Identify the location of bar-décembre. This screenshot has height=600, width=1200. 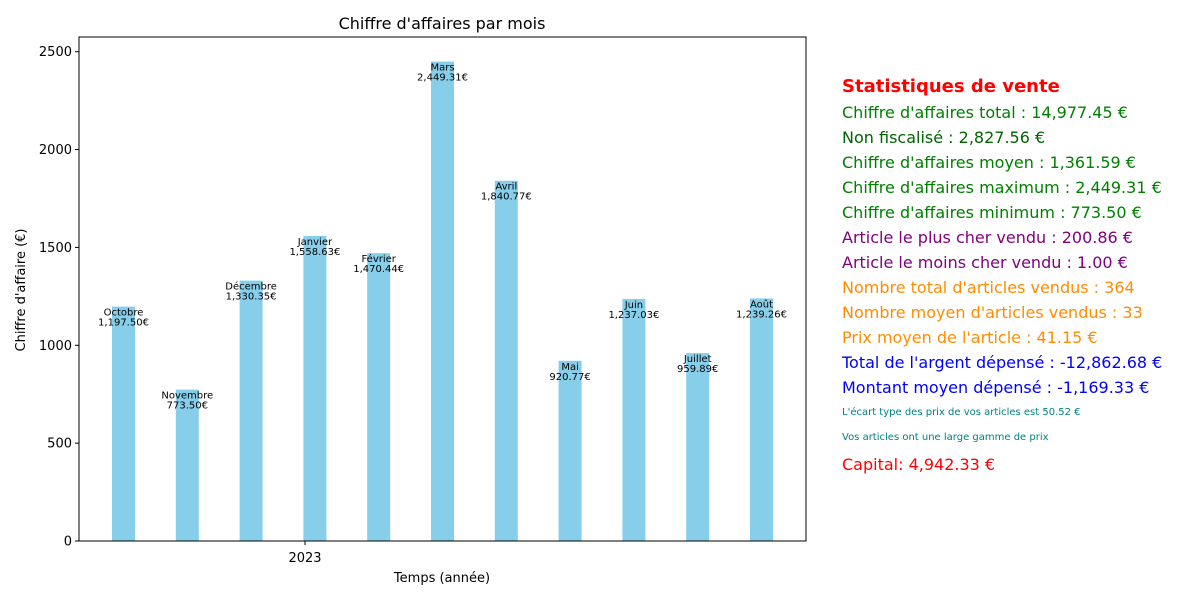
(251, 410).